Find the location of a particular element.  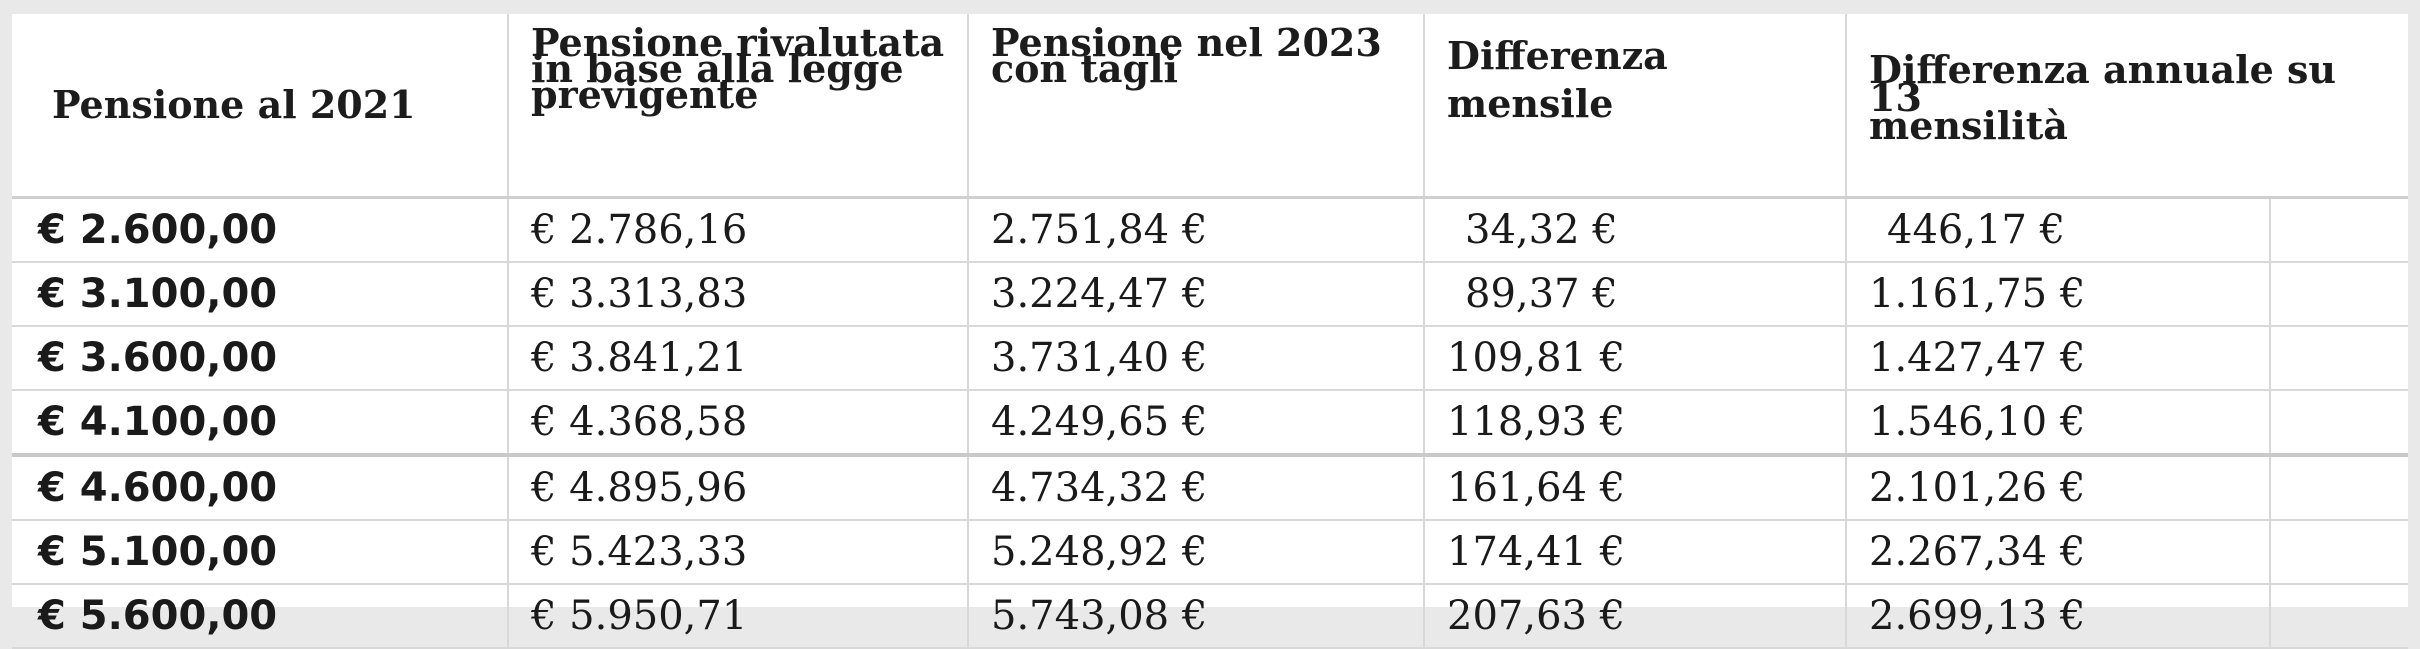

header-line: mensile is located at coordinates (1530, 103).